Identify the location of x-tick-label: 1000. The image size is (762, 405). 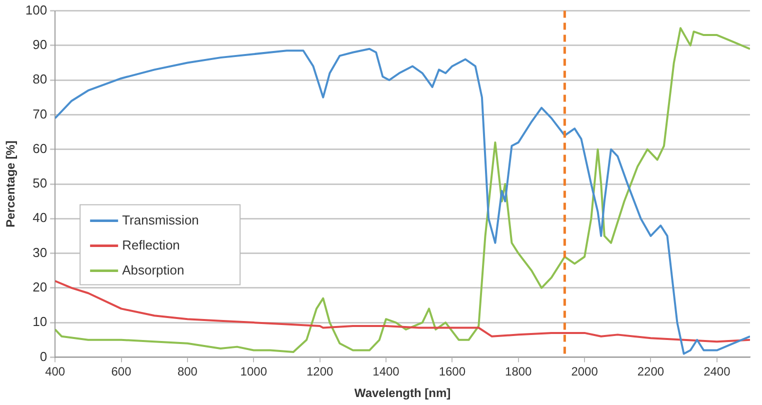
(254, 371).